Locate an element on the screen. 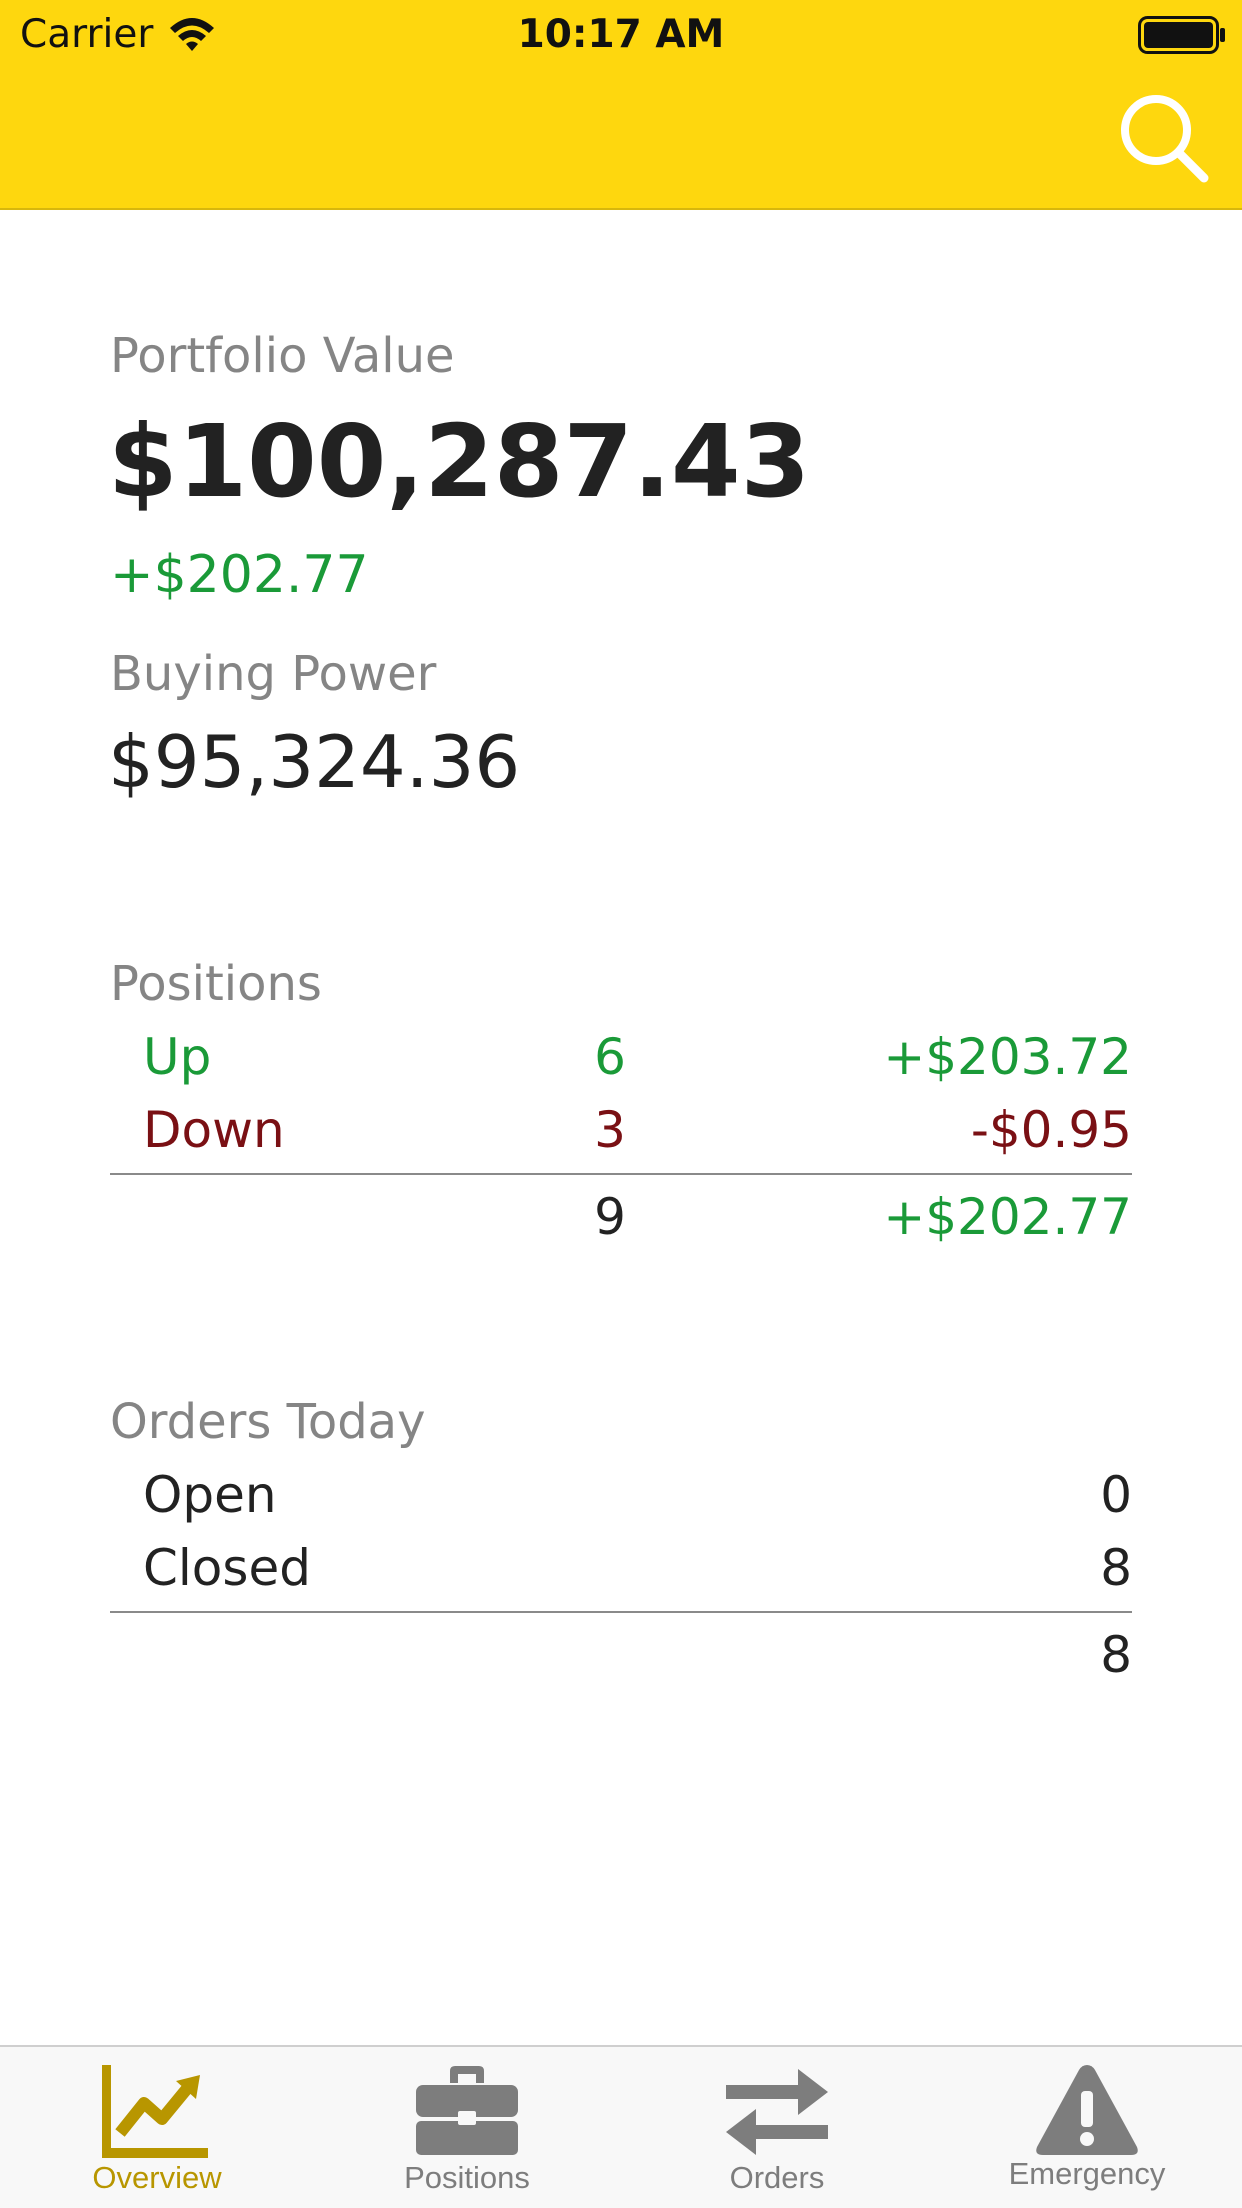  tab-emergency-label: Emergency is located at coordinates (1087, 2173).